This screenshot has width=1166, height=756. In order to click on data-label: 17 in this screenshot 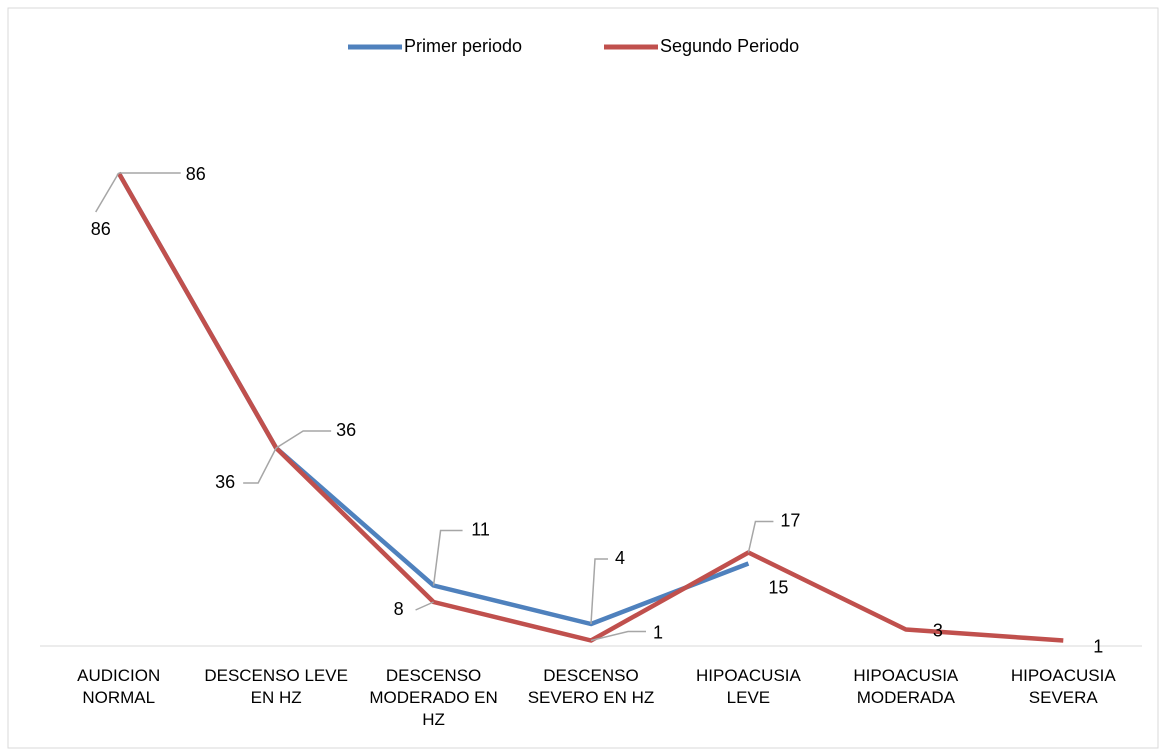, I will do `click(790, 520)`.